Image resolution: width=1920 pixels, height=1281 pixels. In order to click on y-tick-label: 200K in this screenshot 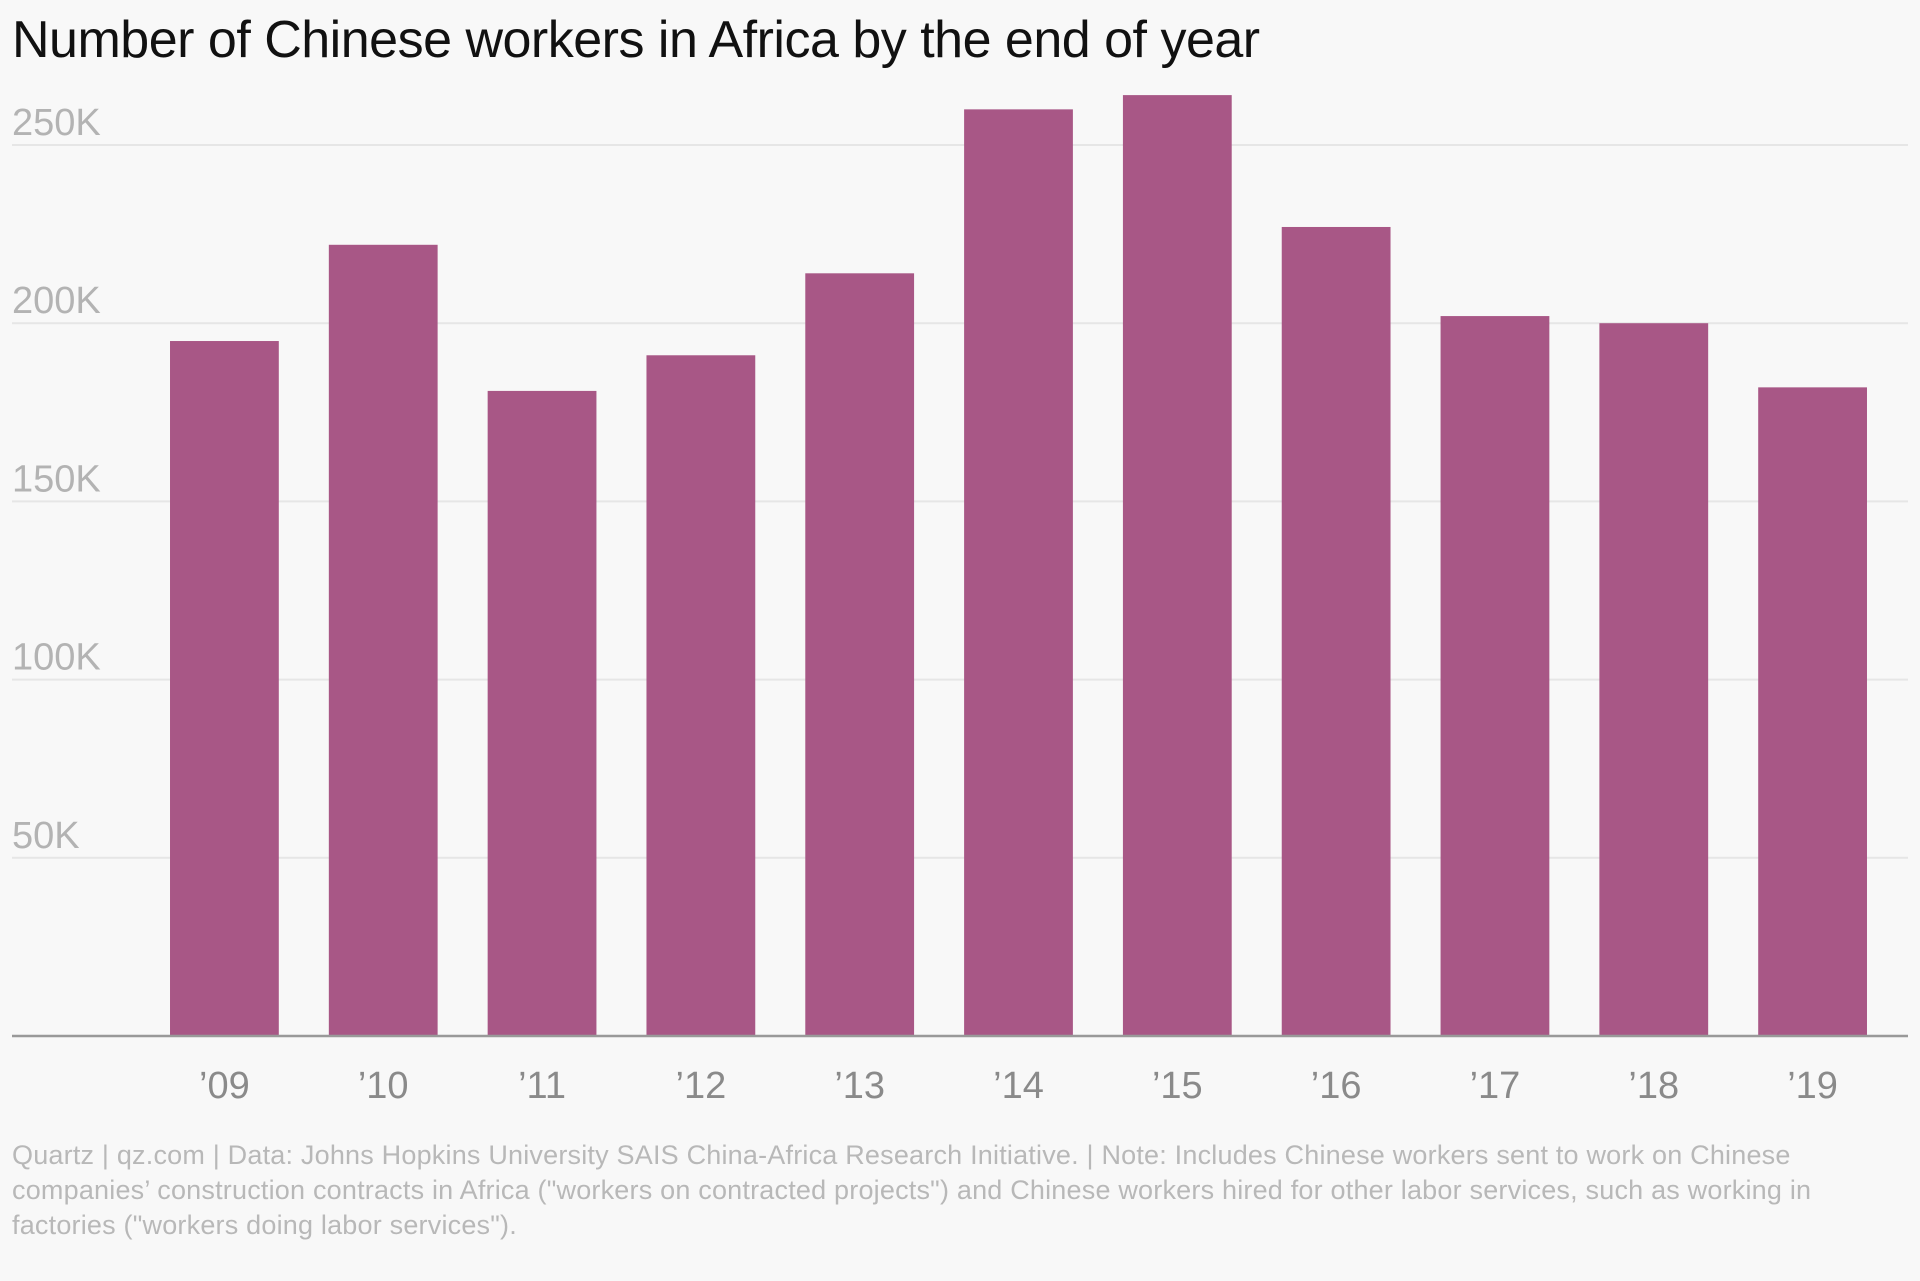, I will do `click(56, 301)`.